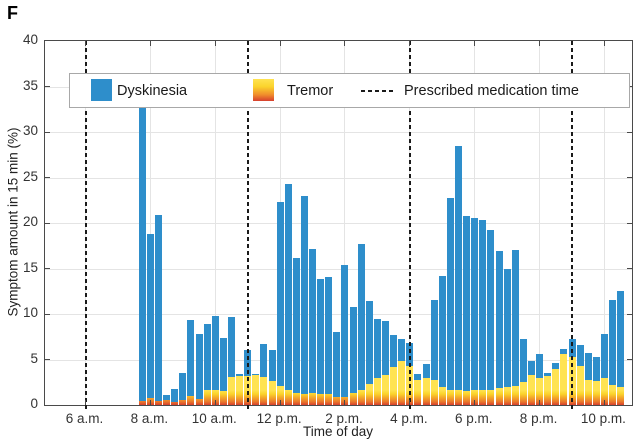  What do you see at coordinates (30, 85) in the screenshot?
I see `y-tick-label: 35` at bounding box center [30, 85].